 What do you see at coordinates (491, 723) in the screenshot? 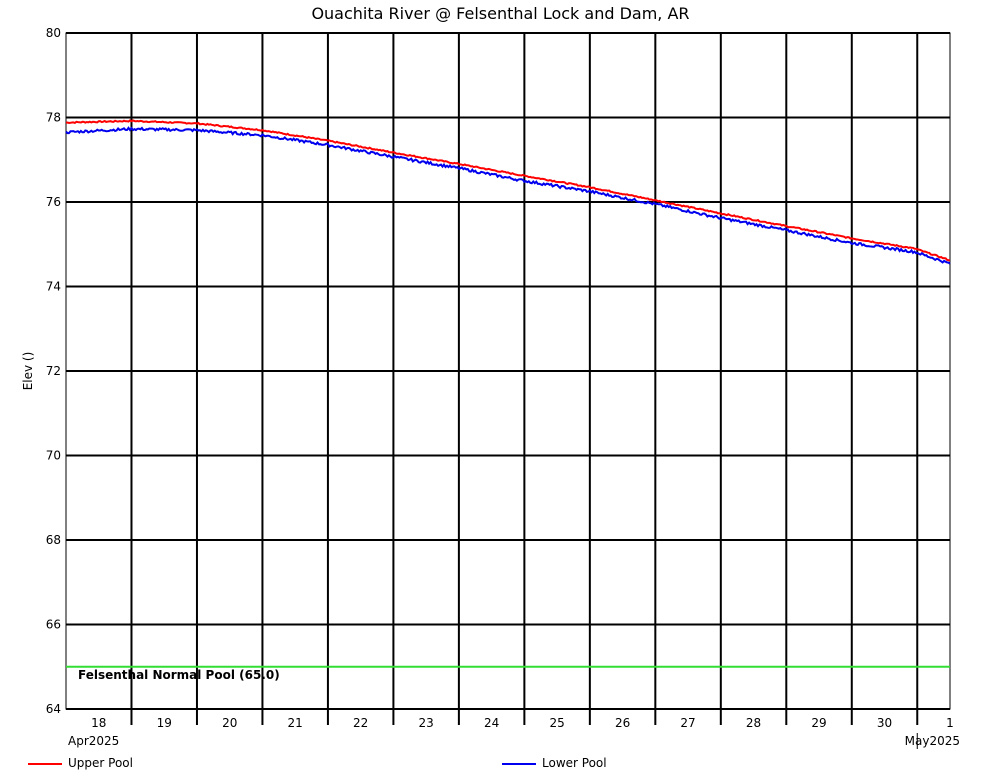
I see `x-tick-label: 24` at bounding box center [491, 723].